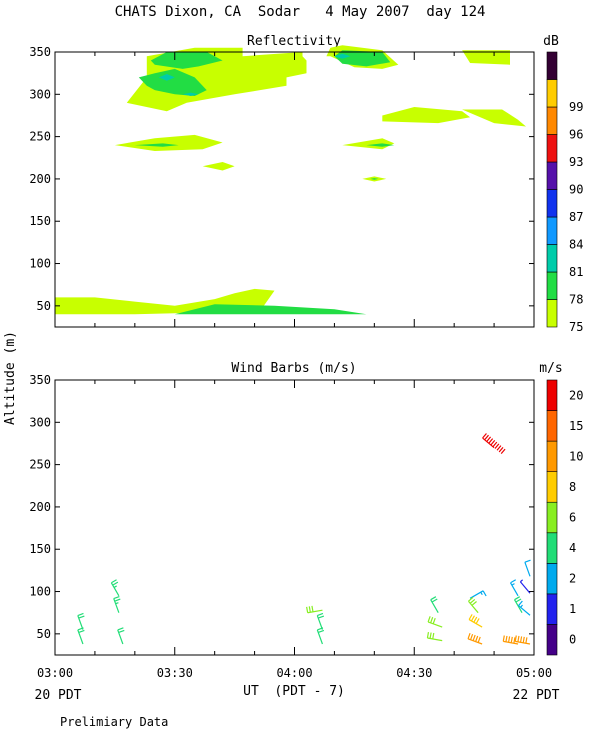 The image size is (600, 750). Describe the element at coordinates (10, 378) in the screenshot. I see `y-axis-label: Altitude (m)` at that location.